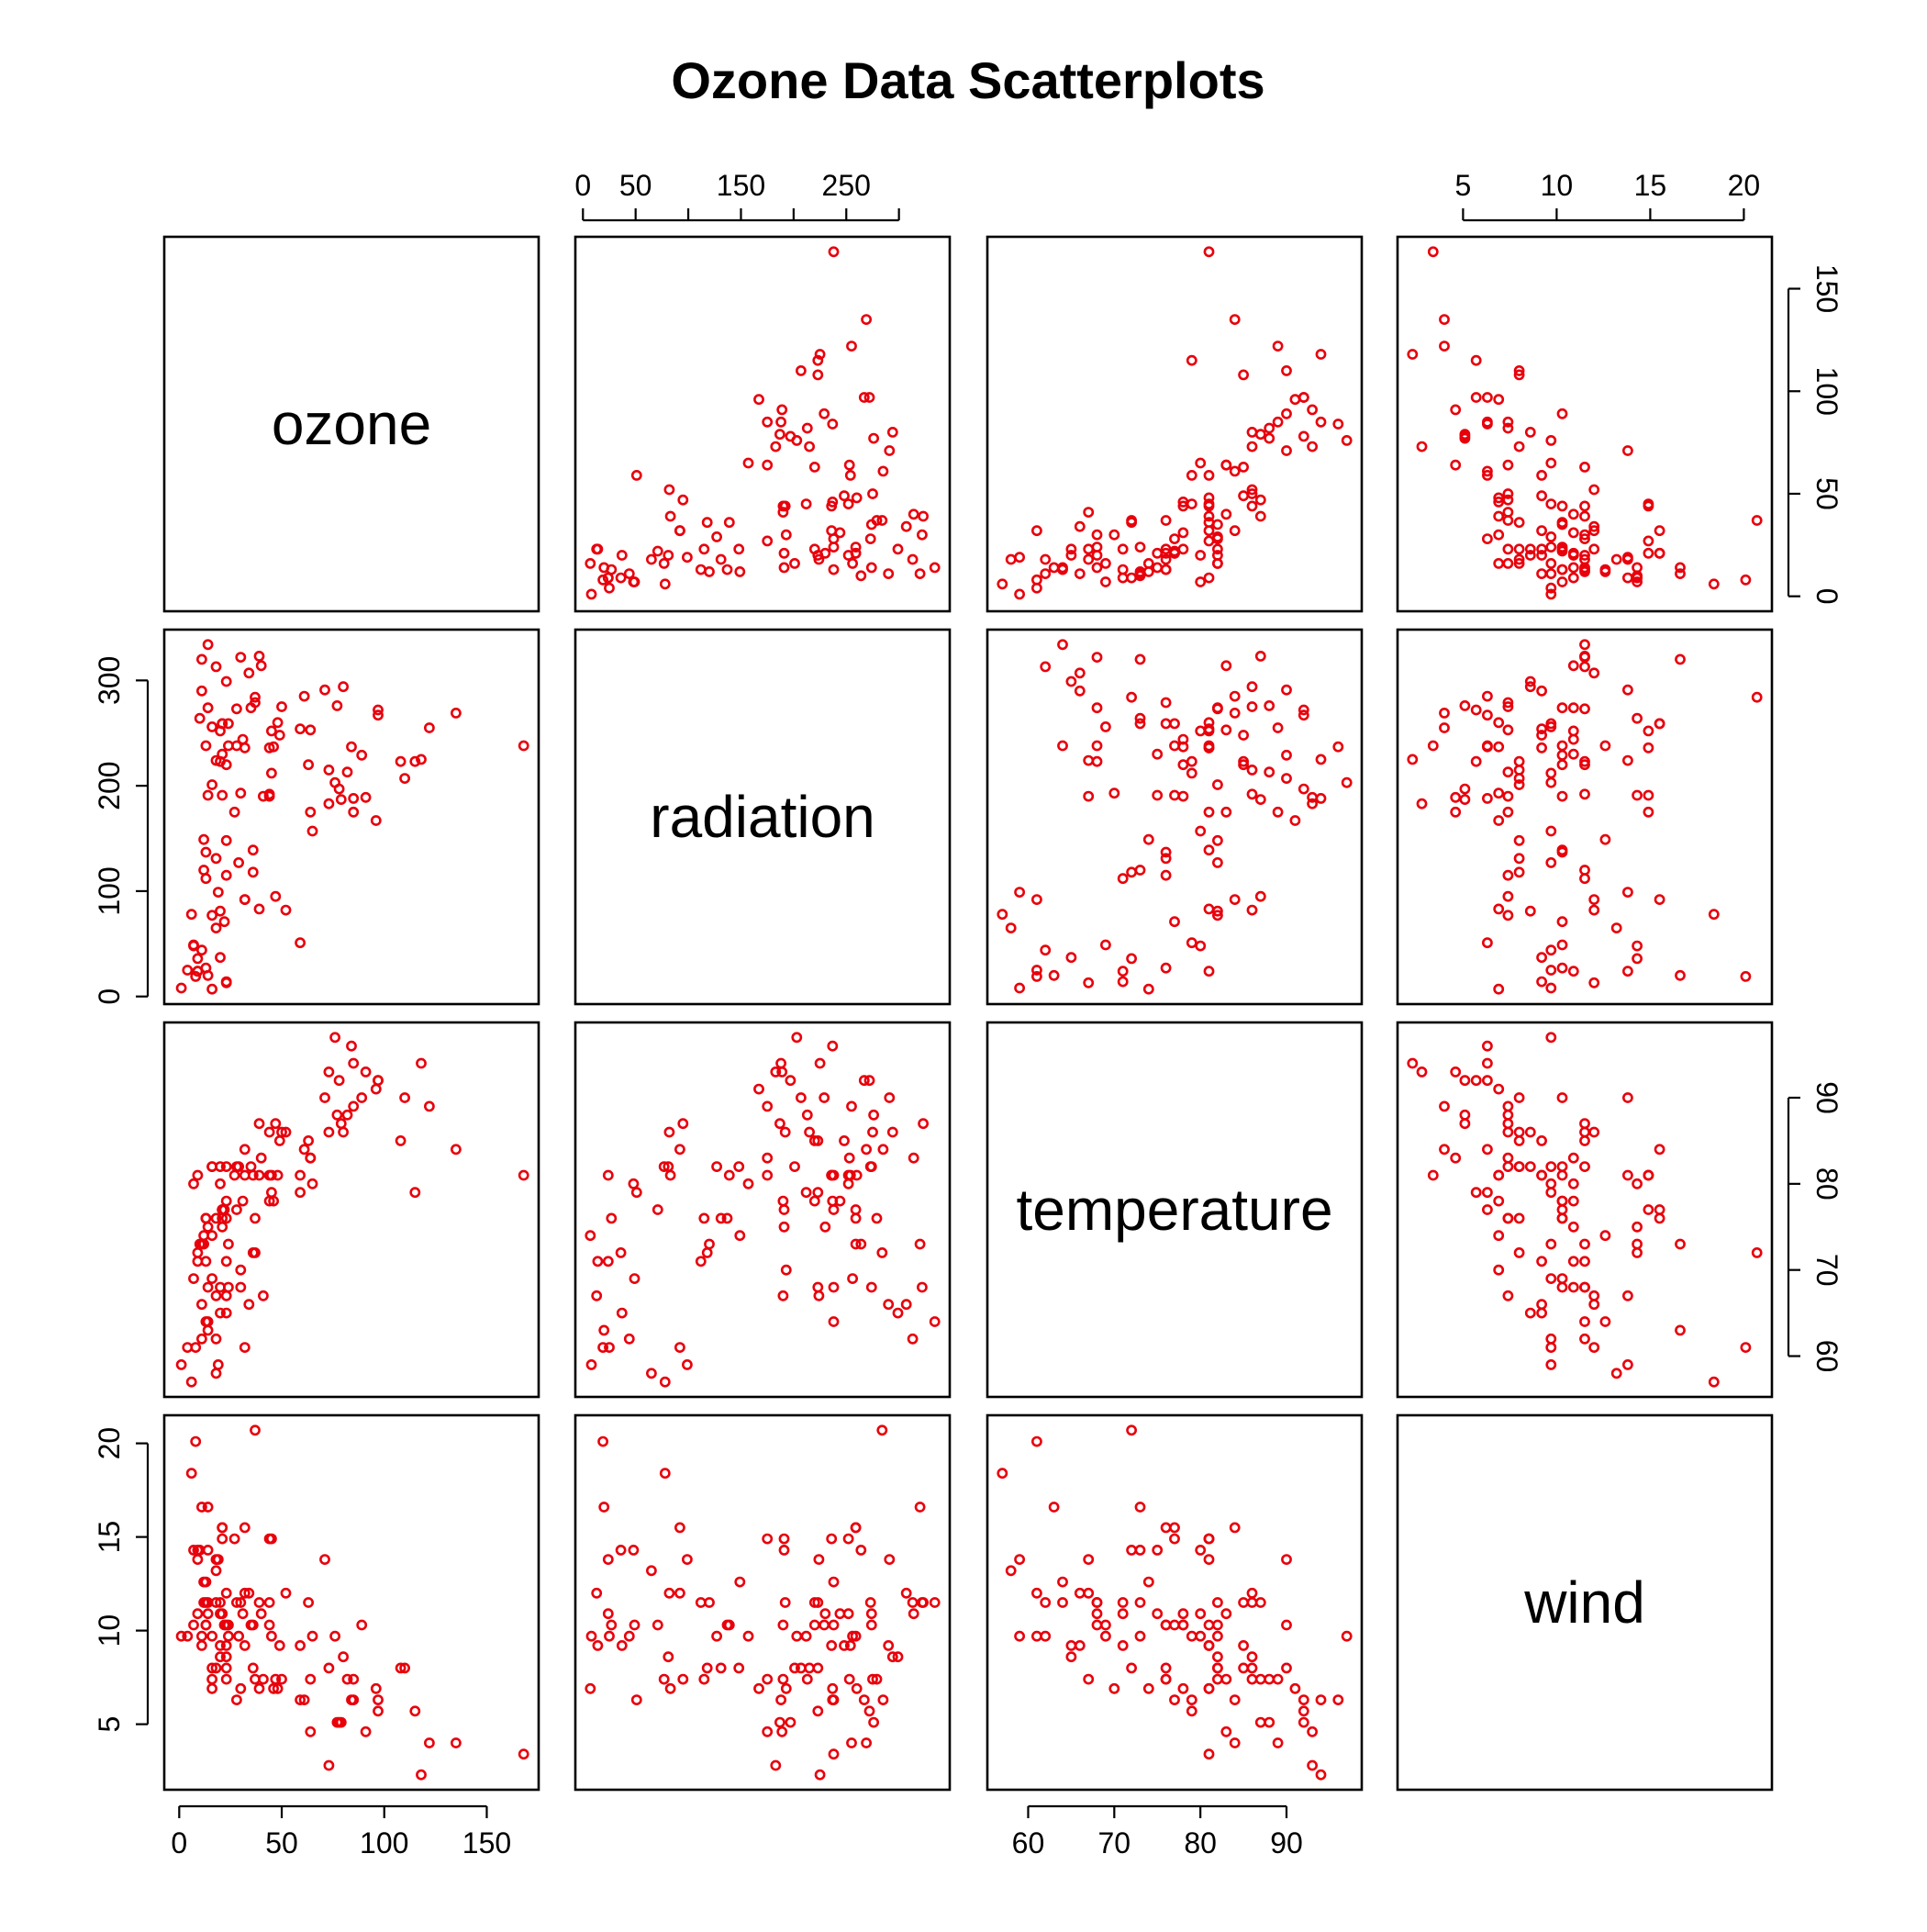 The width and height of the screenshot is (1927, 1932). What do you see at coordinates (635, 185) in the screenshot?
I see `tick-label: 50` at bounding box center [635, 185].